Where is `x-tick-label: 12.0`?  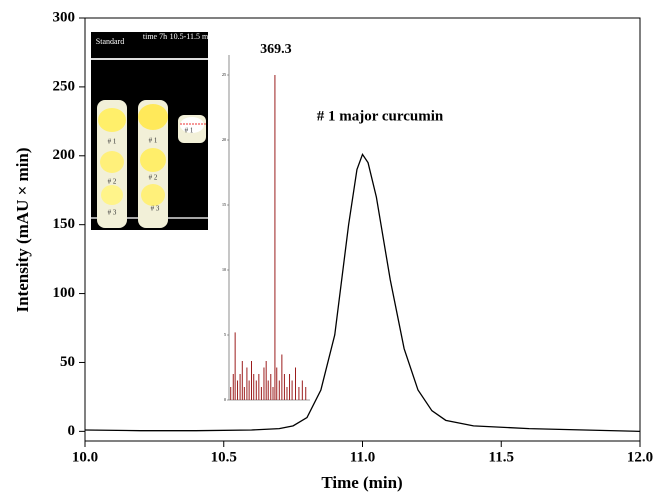
x-tick-label: 12.0 is located at coordinates (640, 457).